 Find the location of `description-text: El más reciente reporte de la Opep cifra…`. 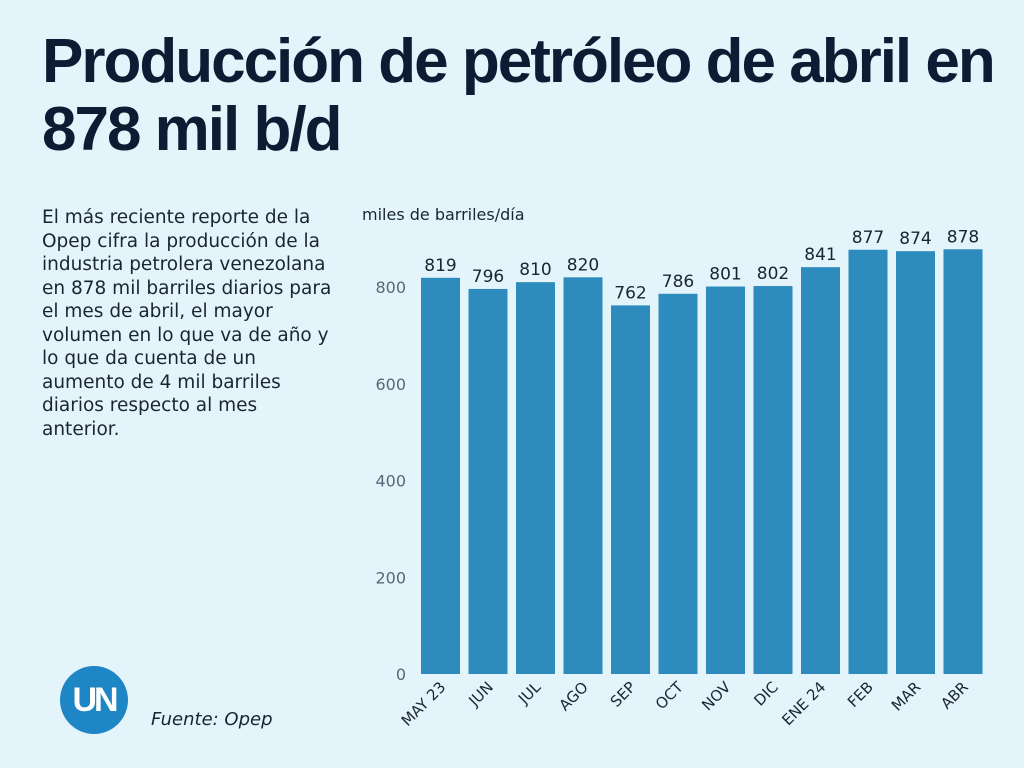

description-text: El más reciente reporte de la Opep cifra… is located at coordinates (187, 323).